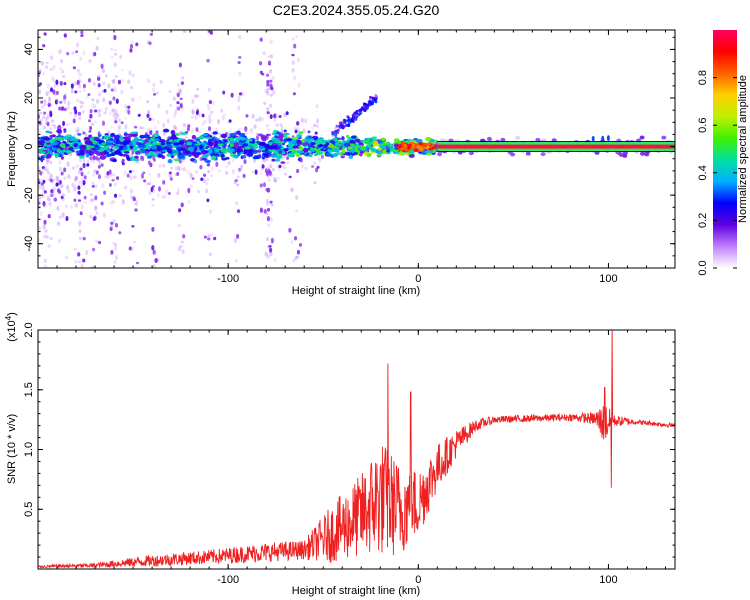  Describe the element at coordinates (703, 77) in the screenshot. I see `tick-label: 0.8` at that location.